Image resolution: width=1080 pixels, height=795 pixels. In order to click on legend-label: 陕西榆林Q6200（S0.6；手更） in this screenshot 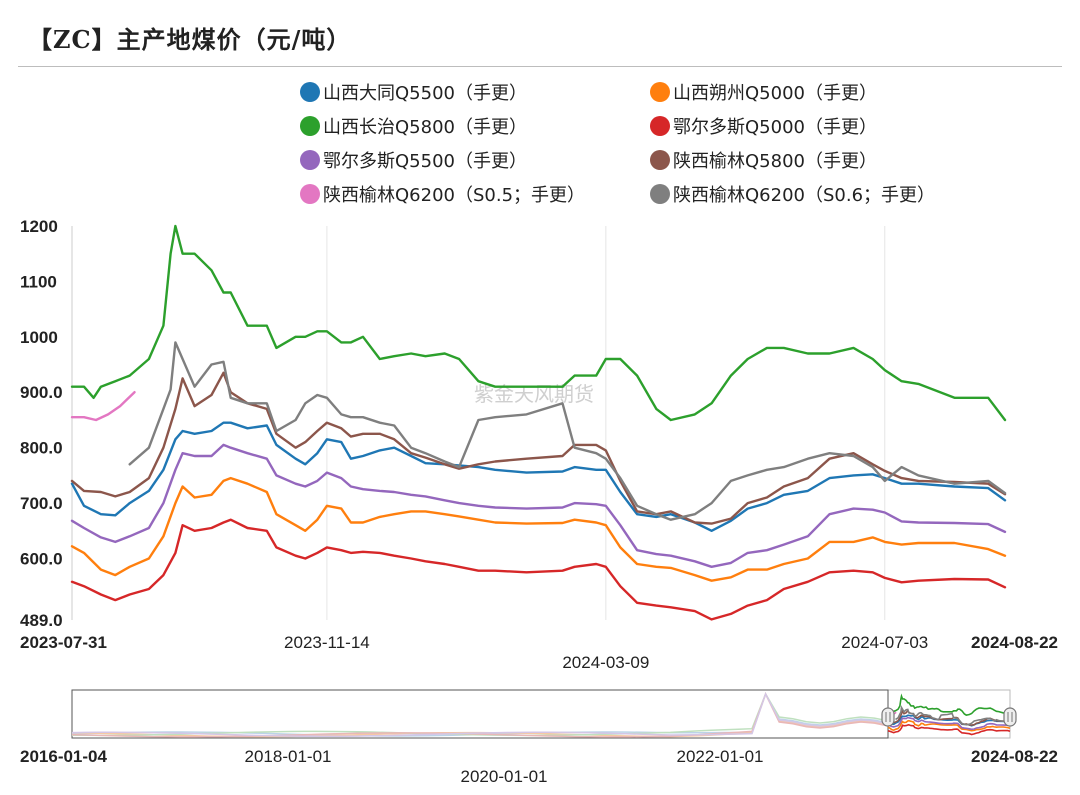, I will do `click(804, 195)`.